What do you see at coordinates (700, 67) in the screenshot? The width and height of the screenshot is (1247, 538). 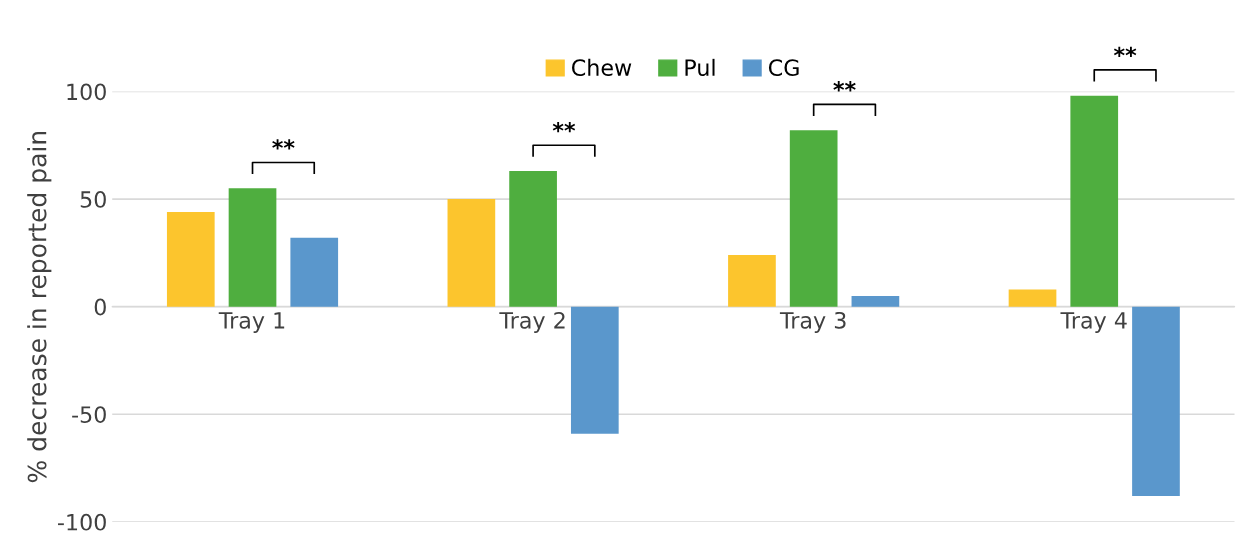 I see `legend-label: Pul` at bounding box center [700, 67].